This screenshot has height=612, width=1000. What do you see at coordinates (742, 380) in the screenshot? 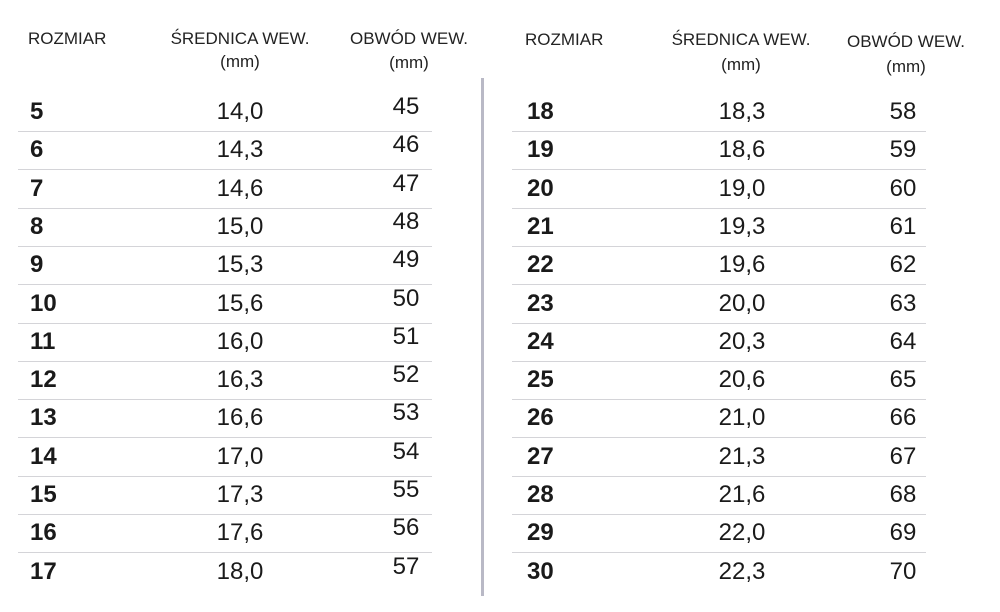
I see `cell-diameter: 20,6` at bounding box center [742, 380].